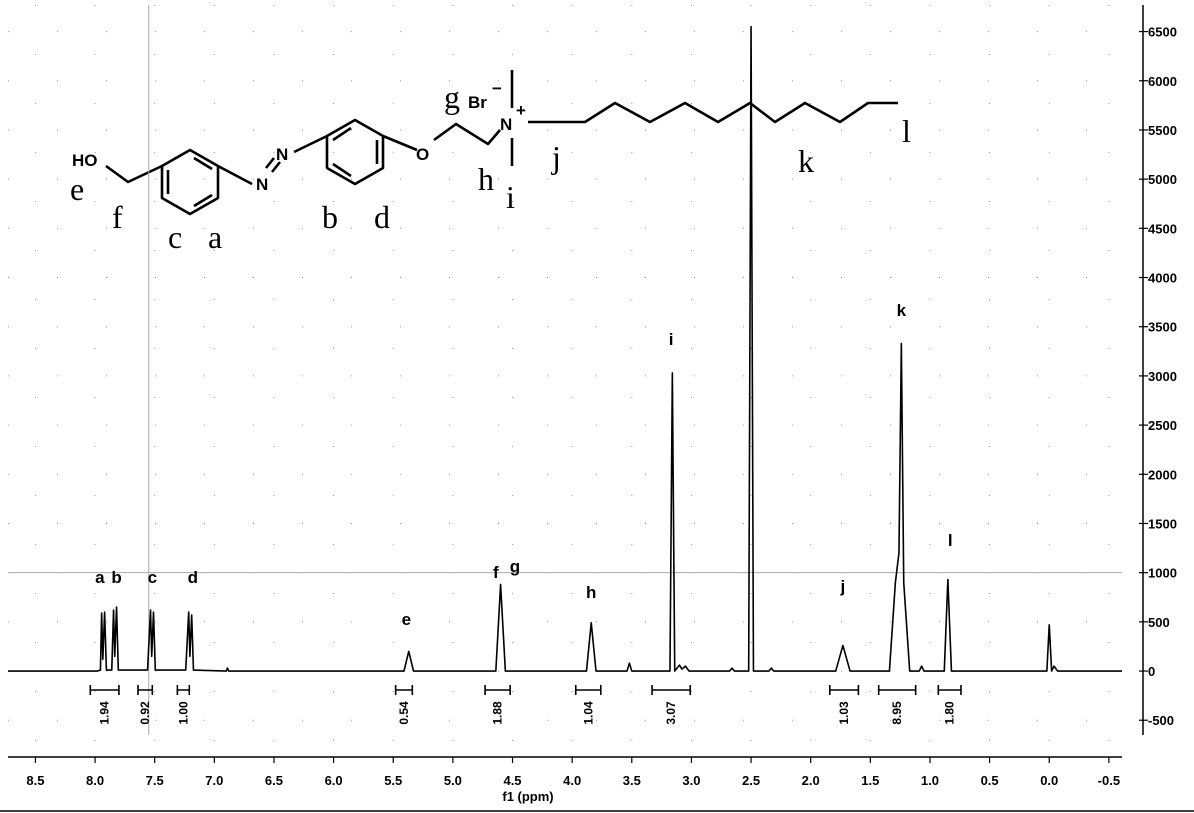 The height and width of the screenshot is (813, 1194). Describe the element at coordinates (591, 592) in the screenshot. I see `peak-label: h` at that location.